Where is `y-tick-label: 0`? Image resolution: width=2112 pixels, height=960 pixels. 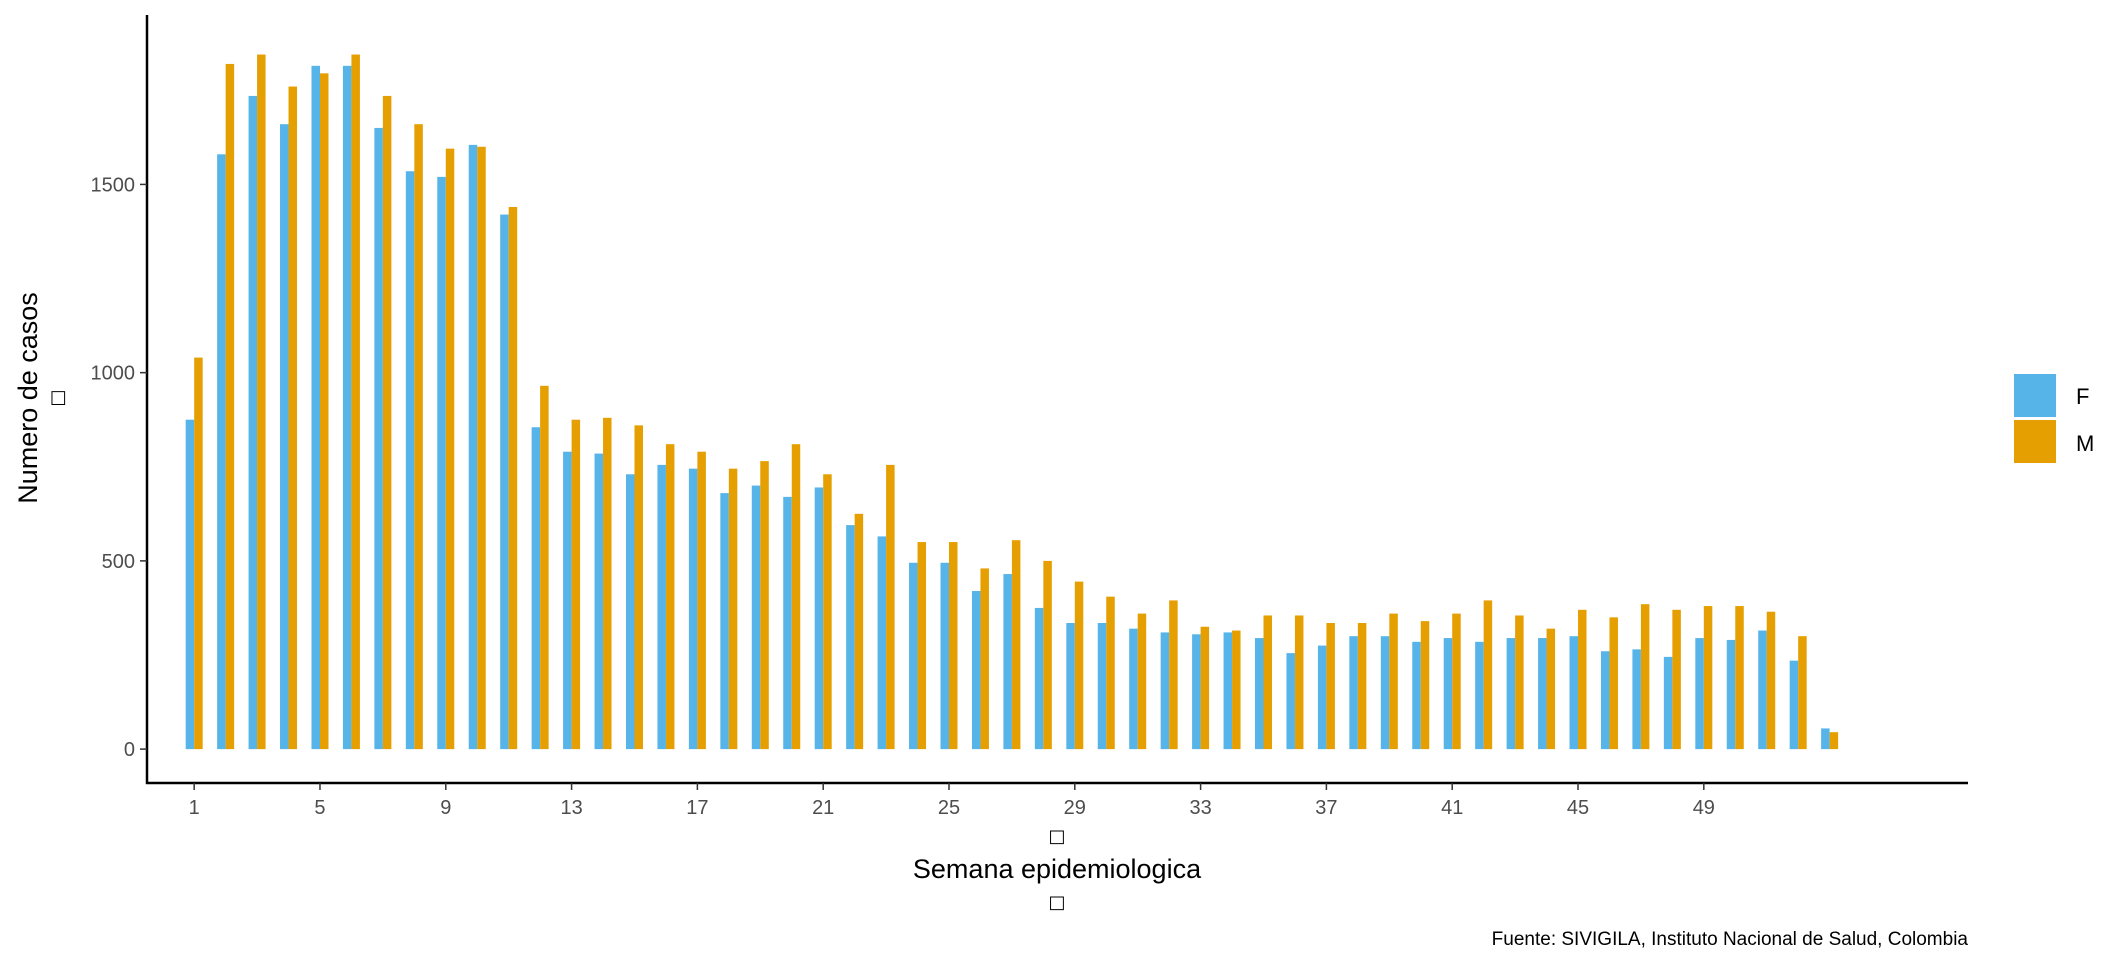
y-tick-label: 0 is located at coordinates (129, 750).